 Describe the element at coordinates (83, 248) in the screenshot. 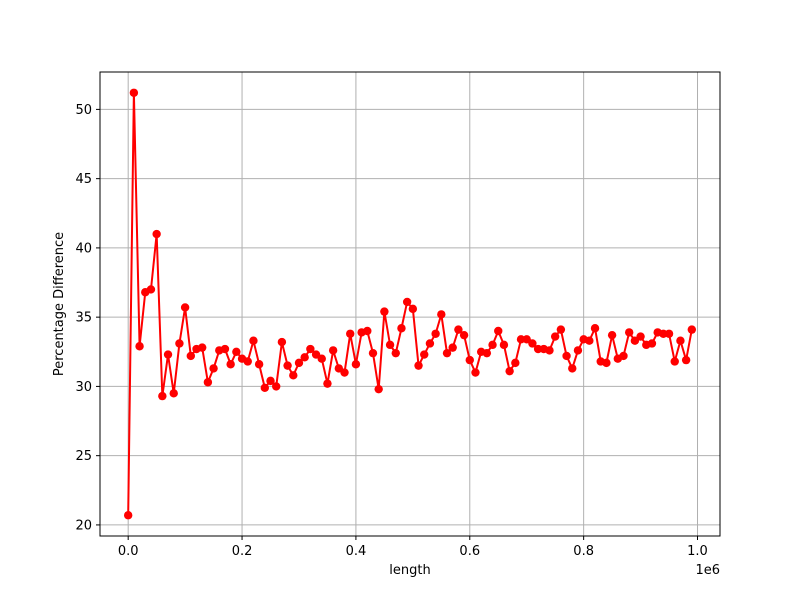

I see `y-tick-label: 40` at that location.